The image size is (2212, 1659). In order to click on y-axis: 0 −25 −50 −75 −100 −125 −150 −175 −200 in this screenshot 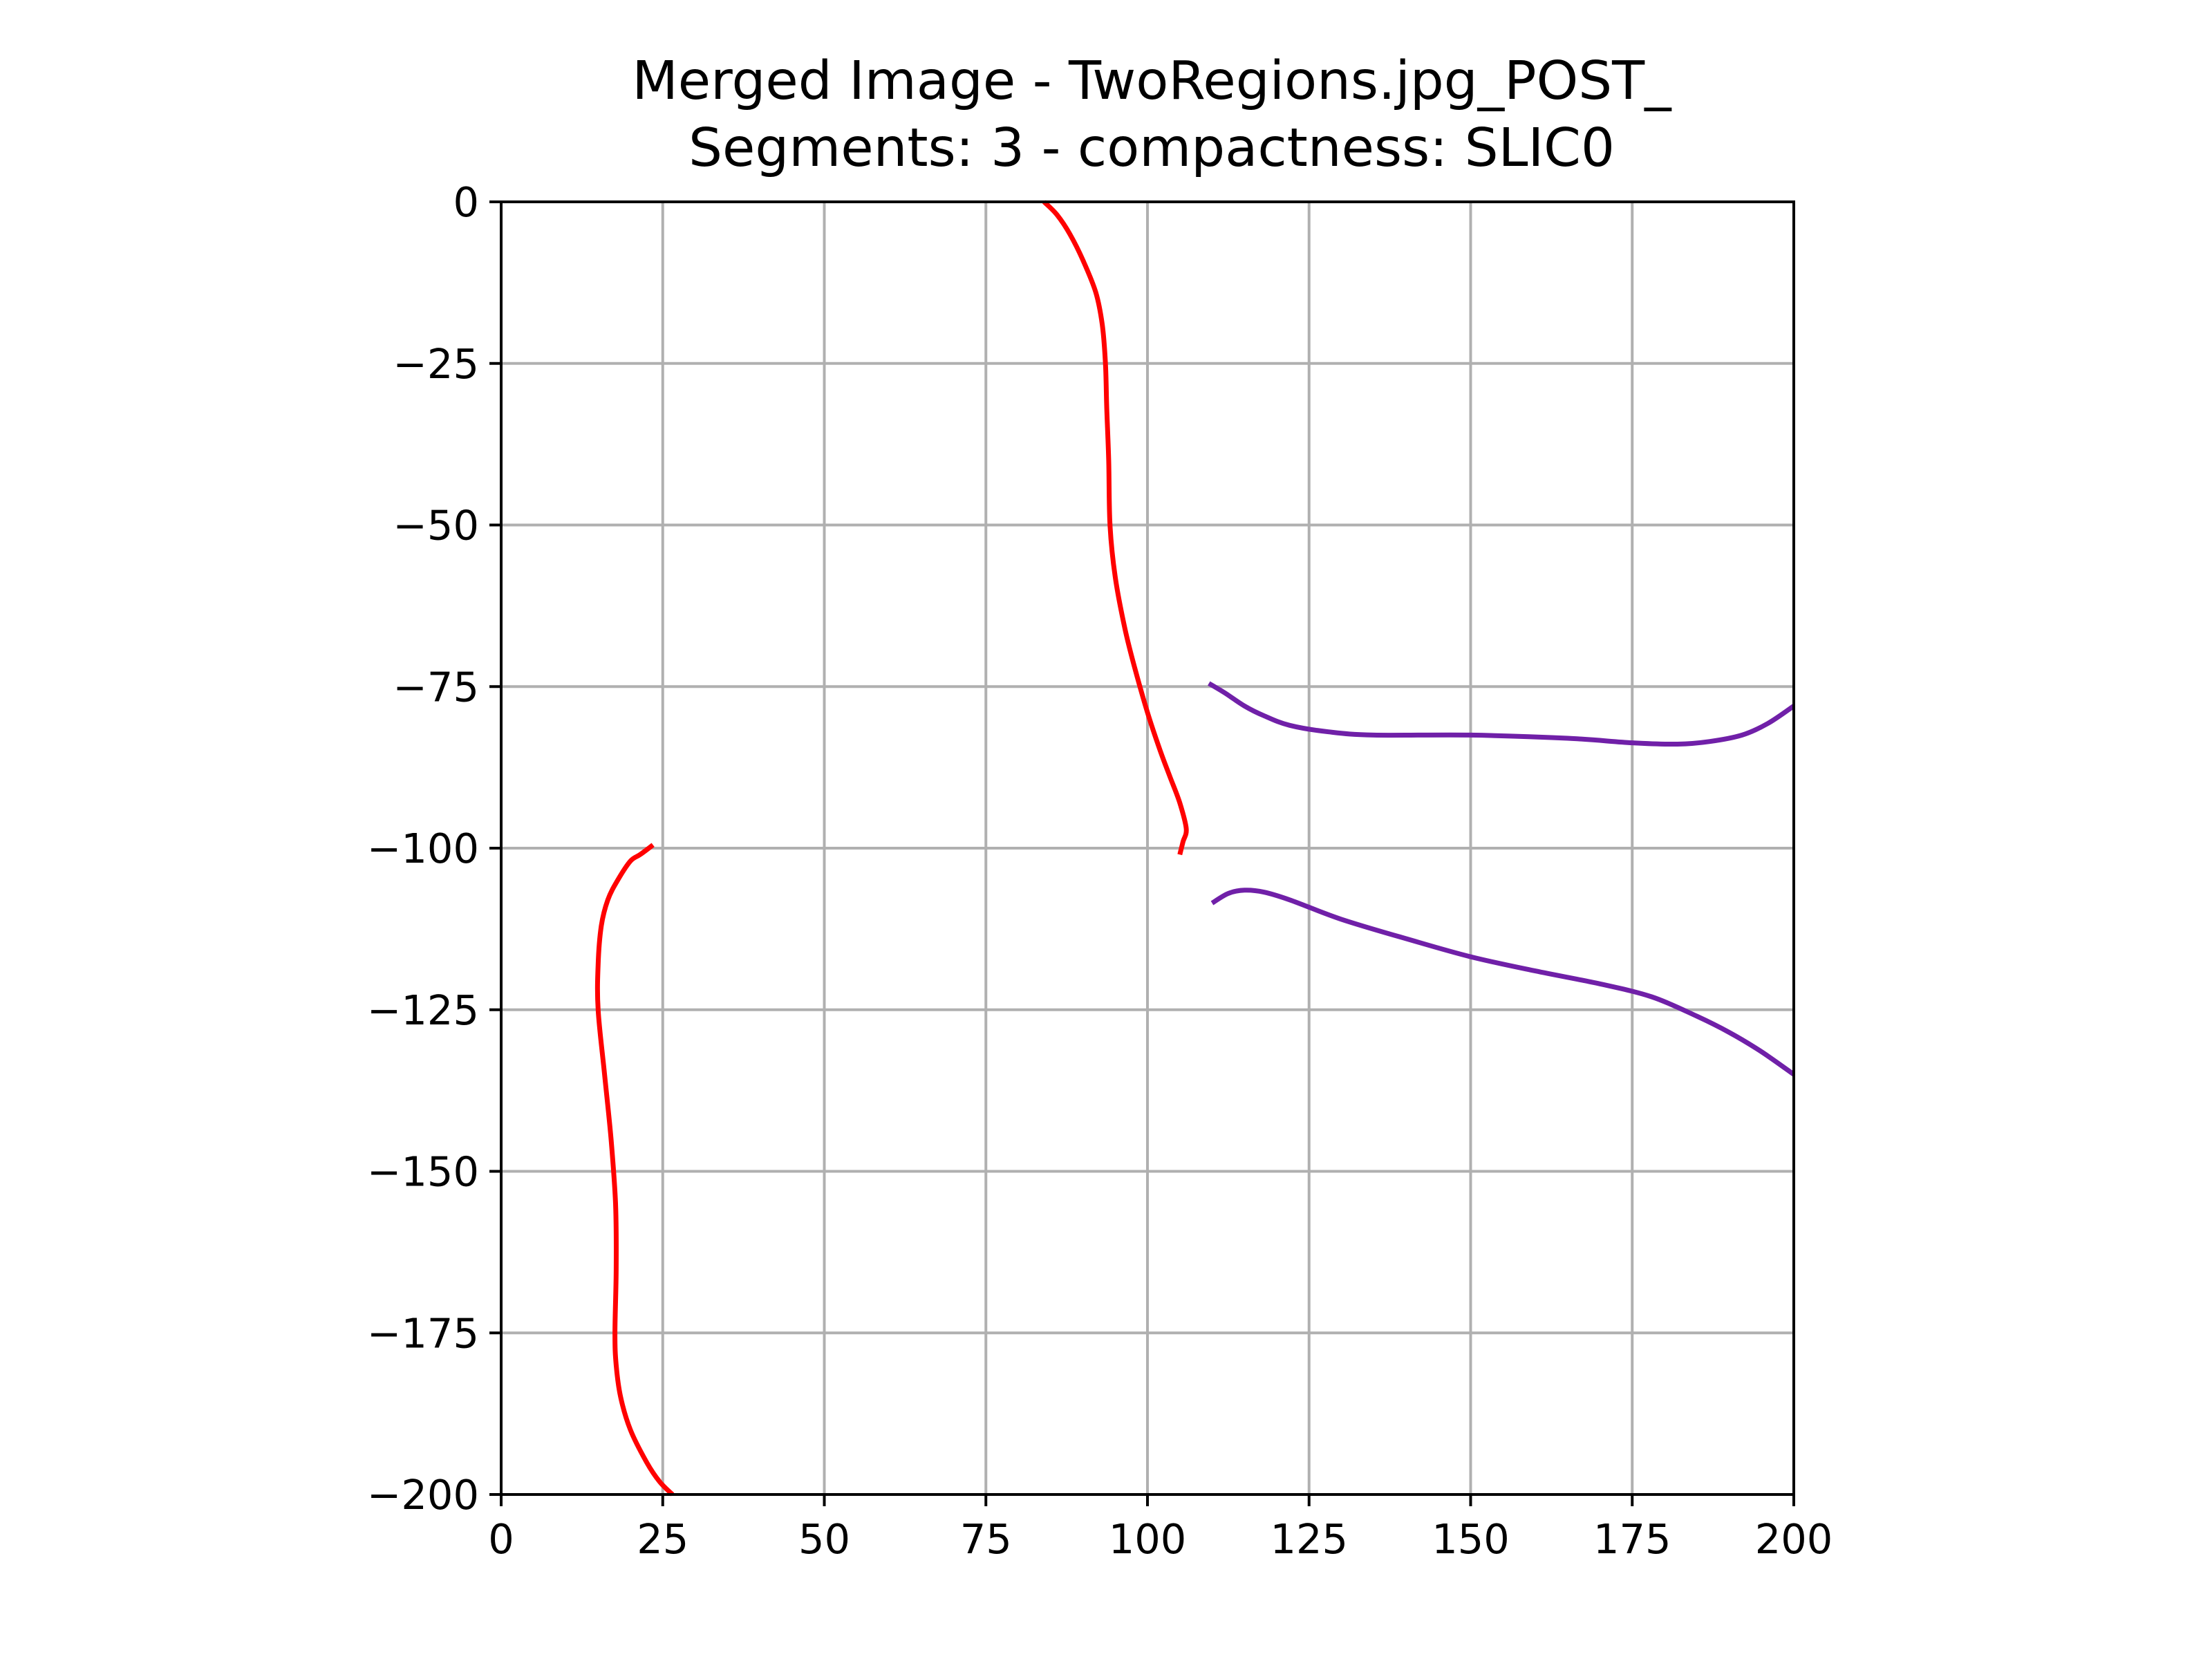, I will do `click(434, 848)`.